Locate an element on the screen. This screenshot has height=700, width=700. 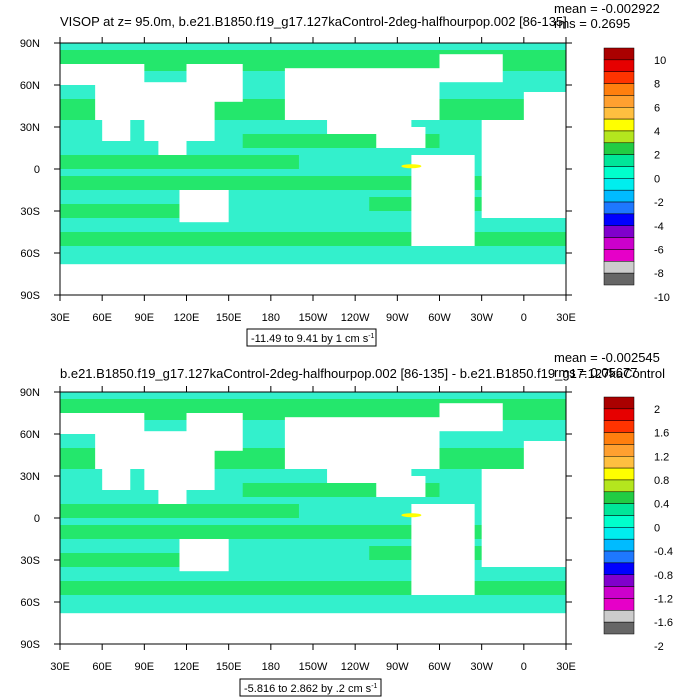
colorbar-label: -1.6 is located at coordinates (663, 623).